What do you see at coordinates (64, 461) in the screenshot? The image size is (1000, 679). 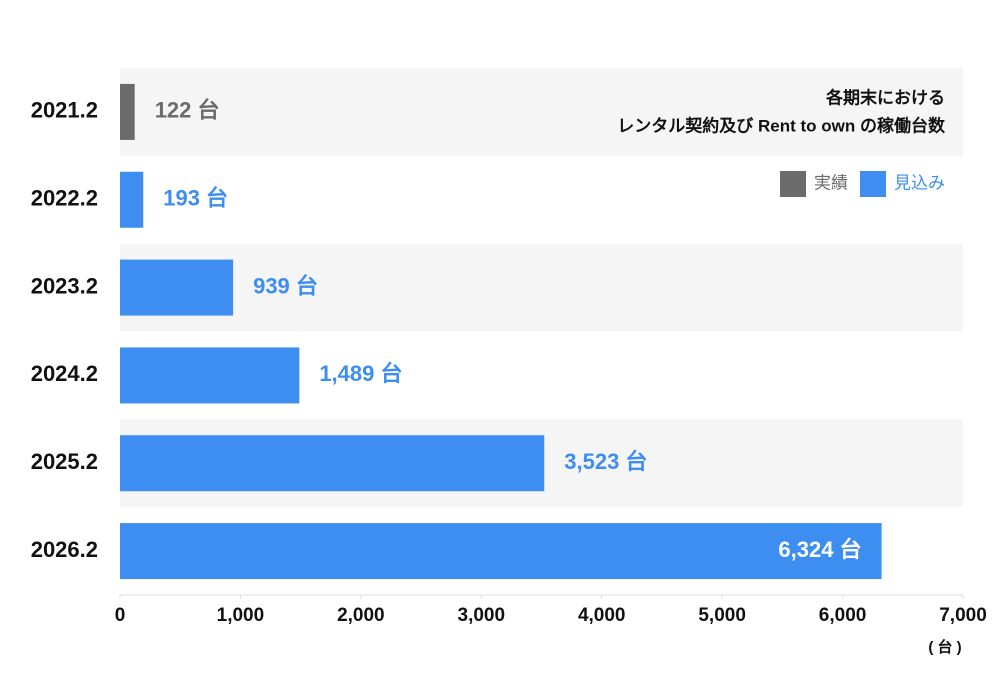 I see `y-tick-label: 2025.2` at bounding box center [64, 461].